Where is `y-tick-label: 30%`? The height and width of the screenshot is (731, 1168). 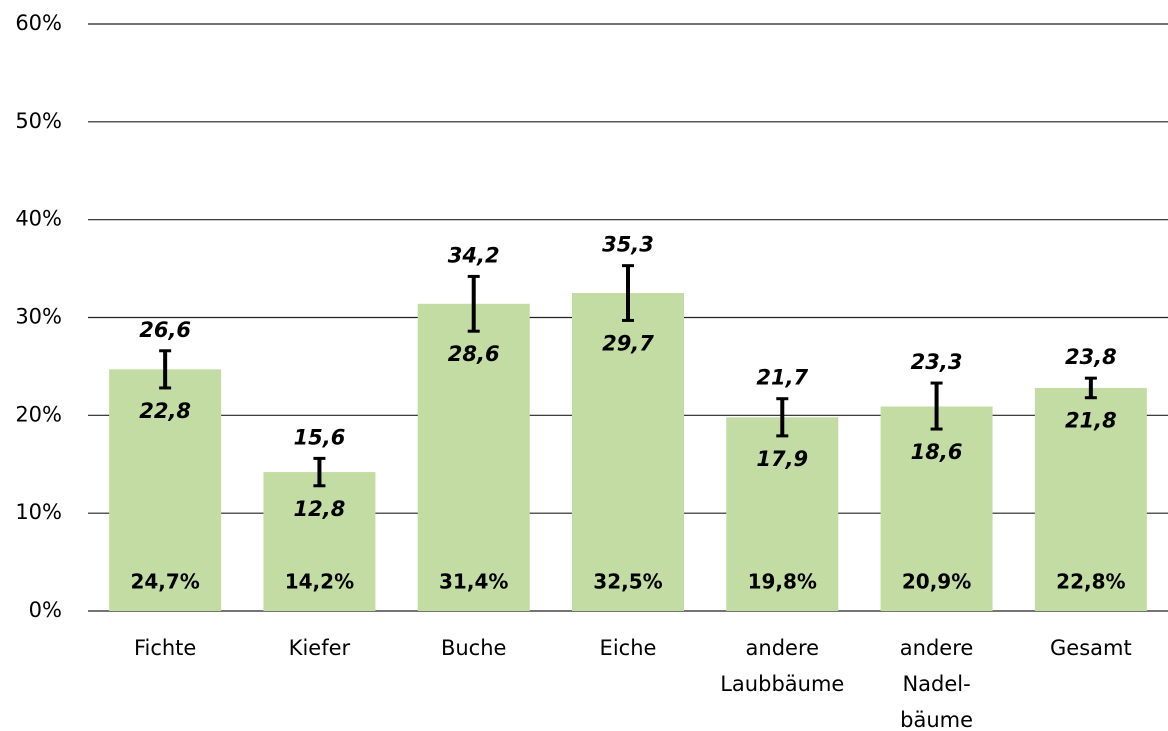 y-tick-label: 30% is located at coordinates (38, 317).